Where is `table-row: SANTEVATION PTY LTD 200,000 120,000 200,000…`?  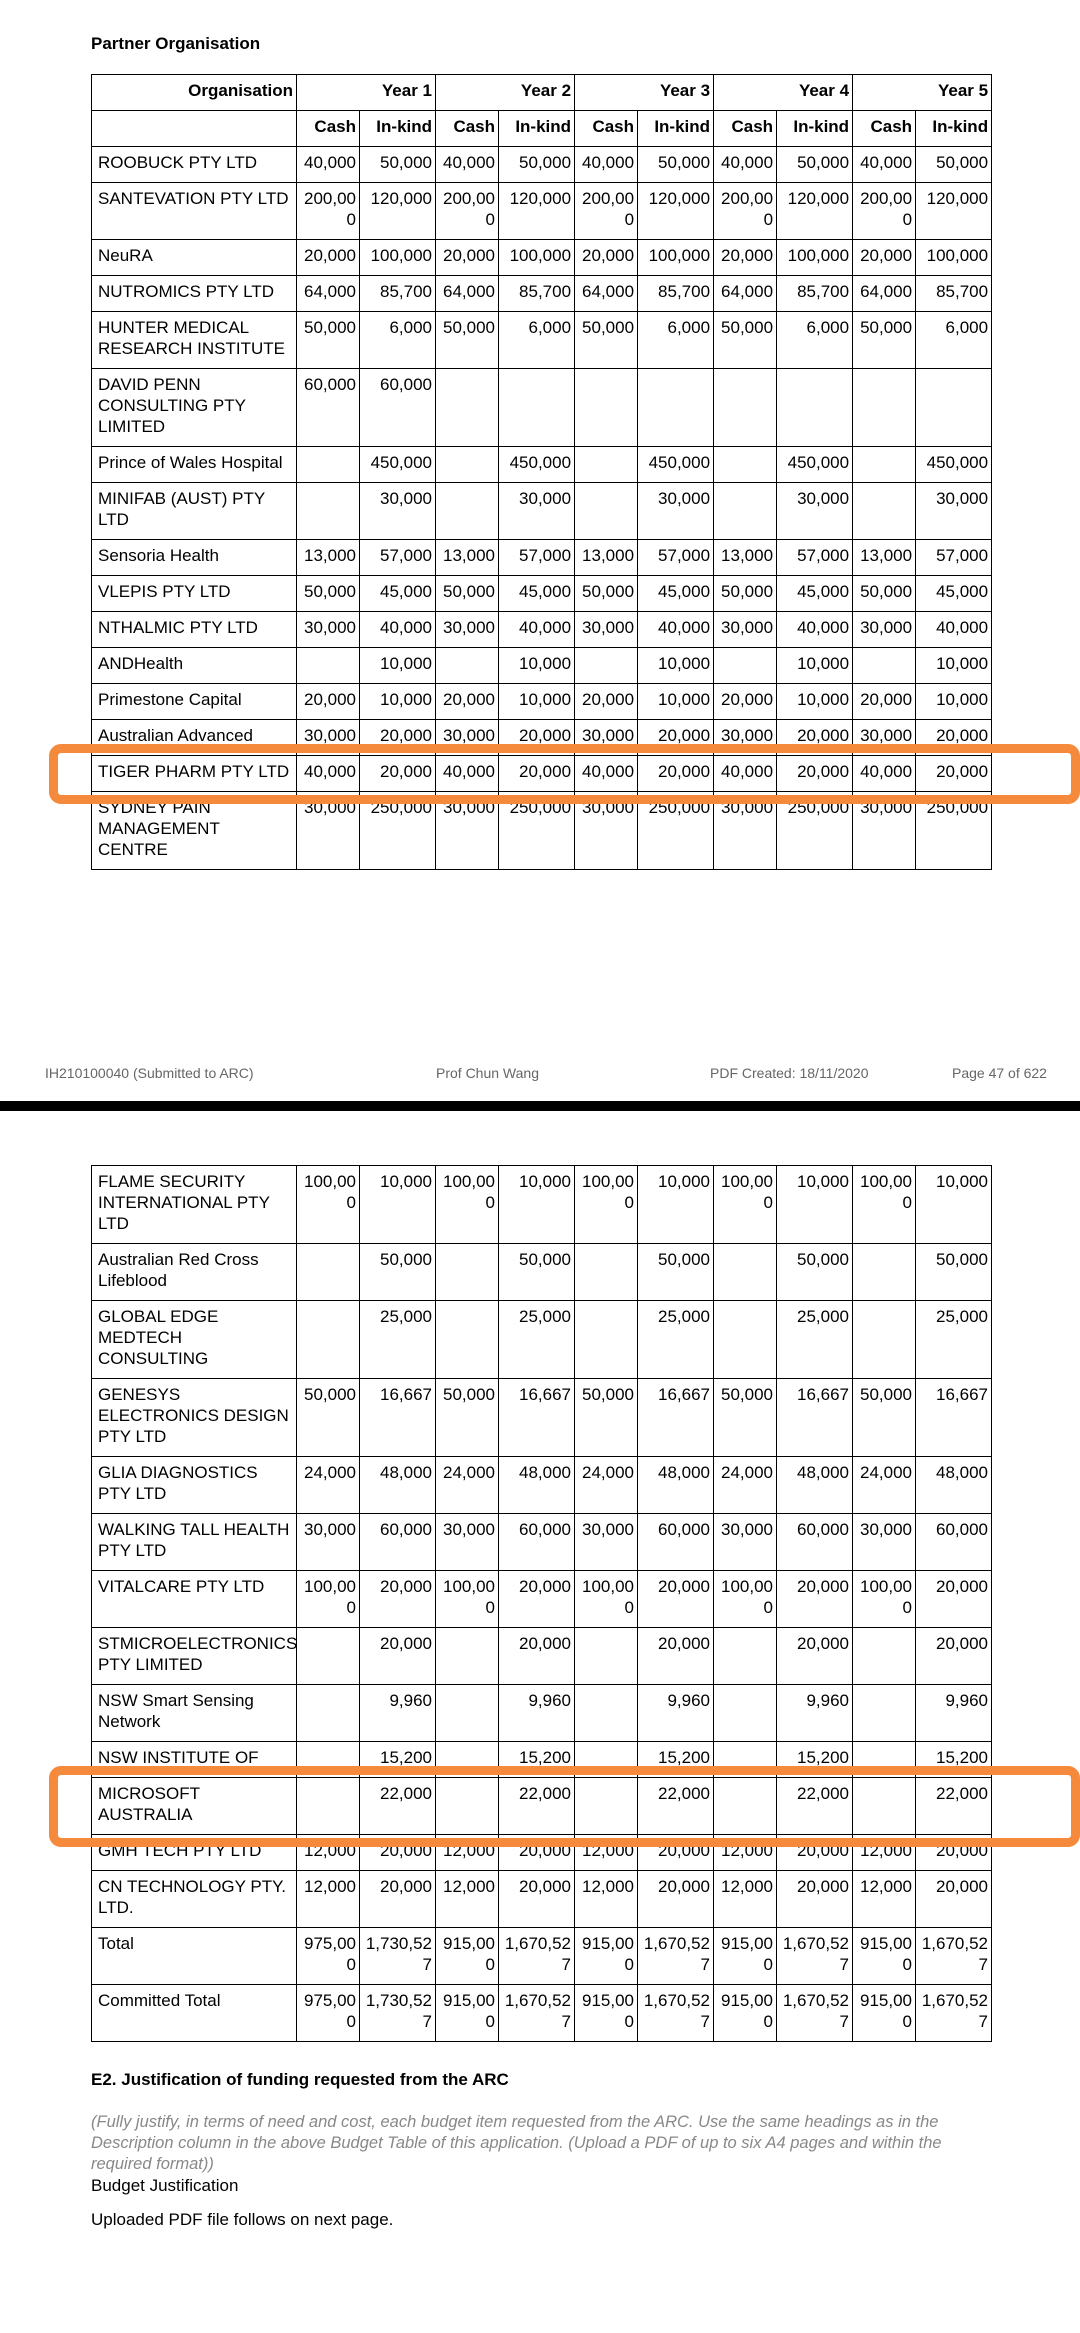 table-row: SANTEVATION PTY LTD 200,000 120,000 200,000… is located at coordinates (542, 211).